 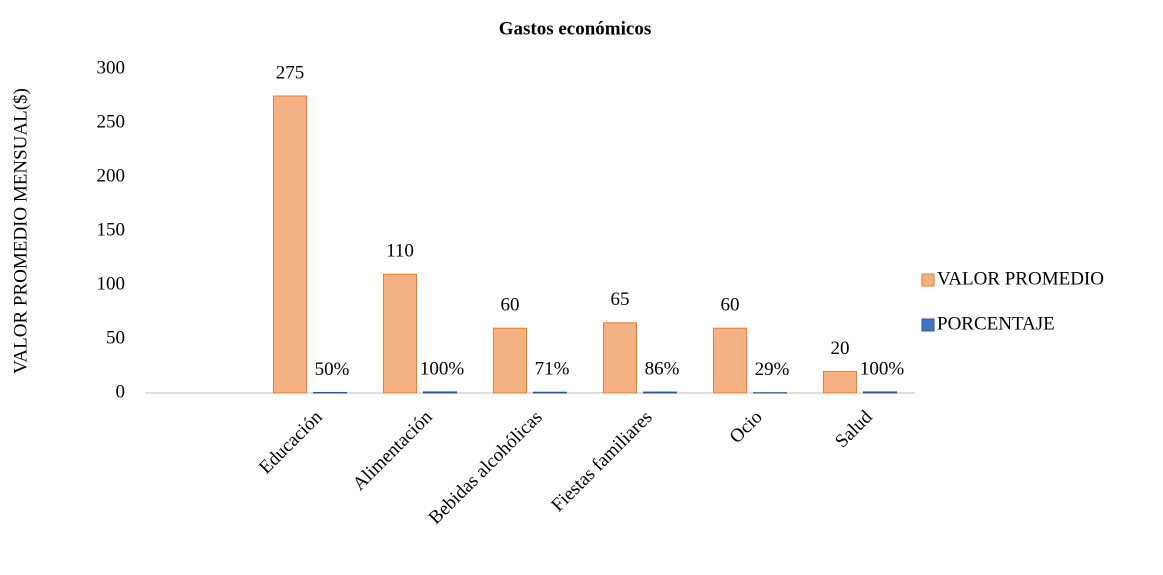 What do you see at coordinates (996, 323) in the screenshot?
I see `legend-label: PORCENTAJE` at bounding box center [996, 323].